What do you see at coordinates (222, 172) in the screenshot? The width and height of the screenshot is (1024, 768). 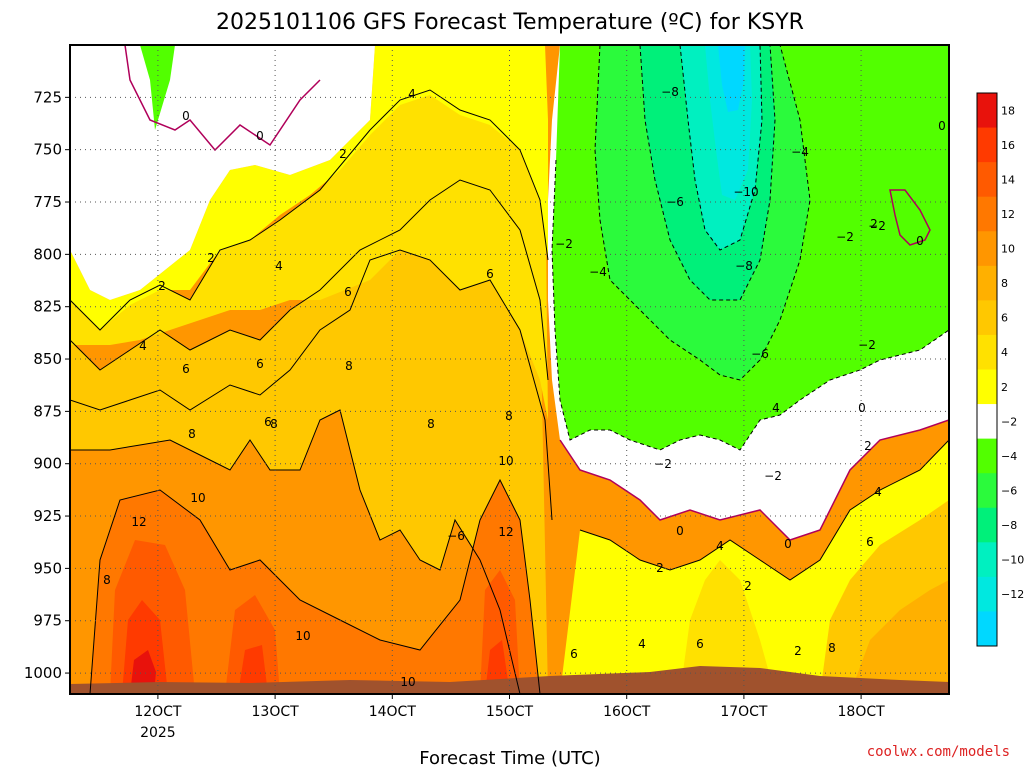 I see `band-0-white-top` at bounding box center [222, 172].